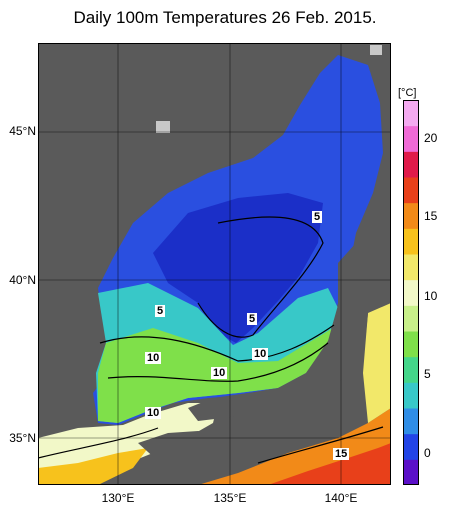 Image resolution: width=450 pixels, height=530 pixels. I want to click on colorbar, so click(411, 293).